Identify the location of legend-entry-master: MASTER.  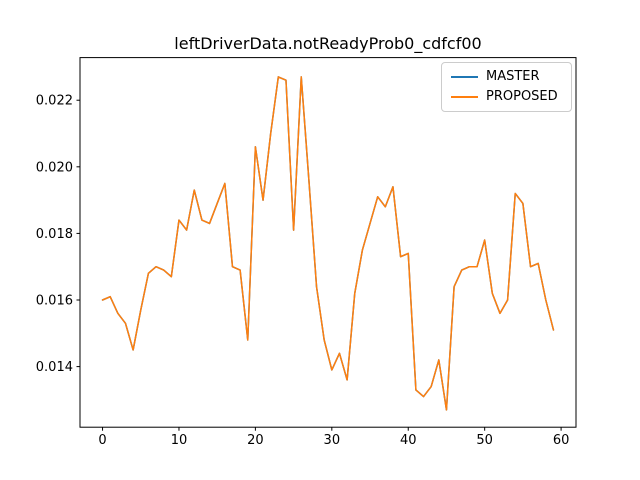
(511, 77).